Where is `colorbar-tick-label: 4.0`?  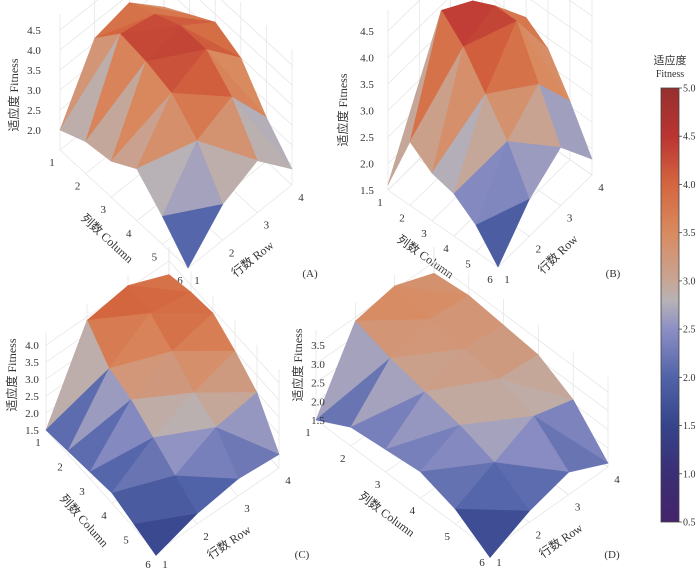 colorbar-tick-label: 4.0 is located at coordinates (689, 185).